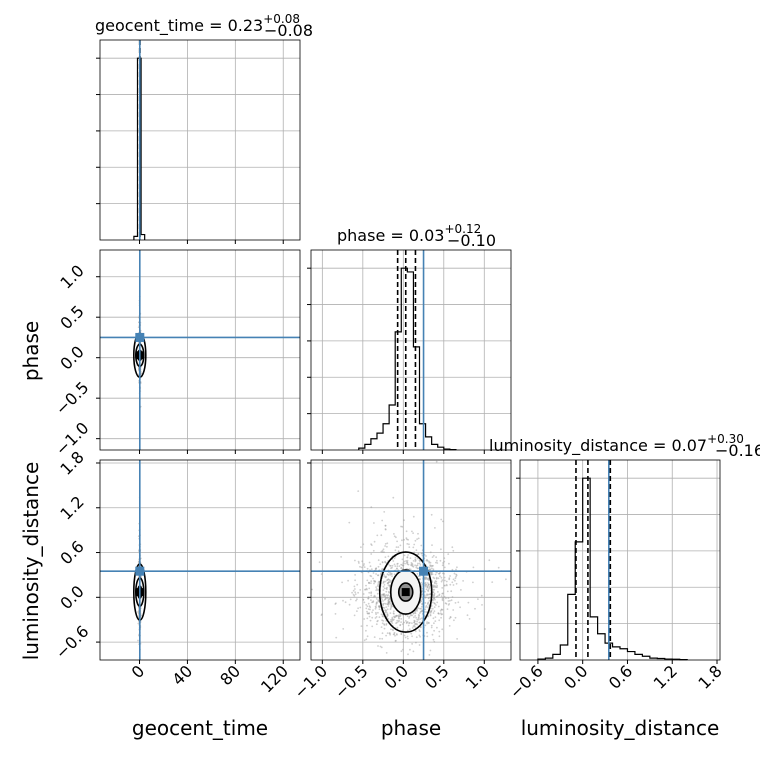 This screenshot has height=760, width=760. I want to click on panel-hist-geocent-time, so click(198, 141).